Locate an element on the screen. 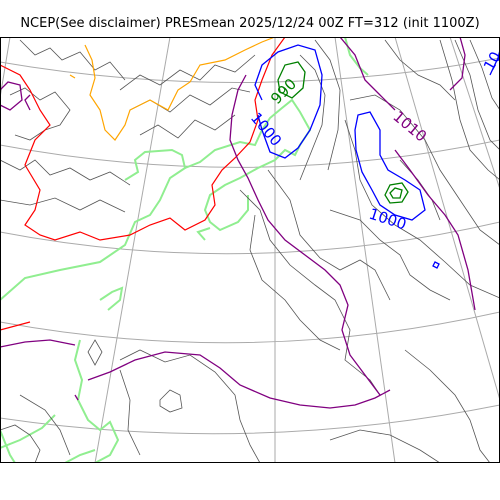  contour-label-1010: 1010 is located at coordinates (409, 126).